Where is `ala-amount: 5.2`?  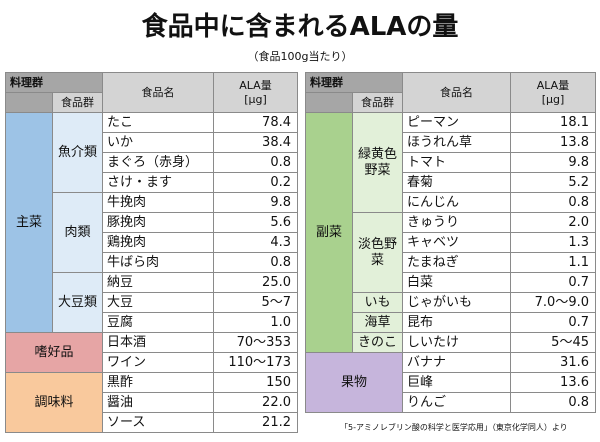
ala-amount: 5.2 is located at coordinates (553, 182).